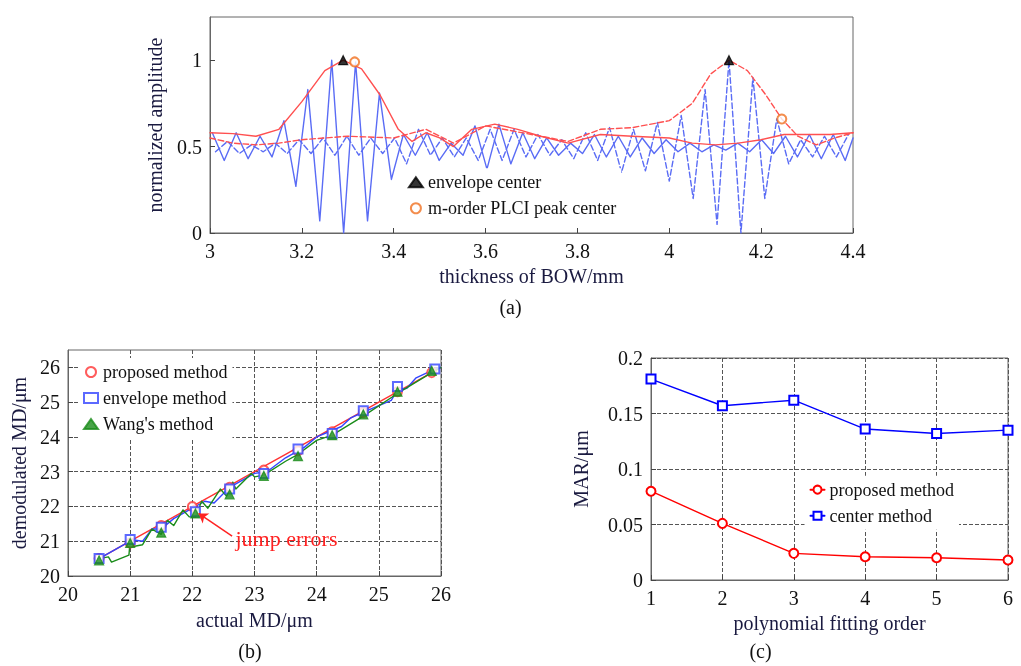 The width and height of the screenshot is (1021, 666). I want to click on y-axis-title: demodulated MD/μm, so click(20, 463).